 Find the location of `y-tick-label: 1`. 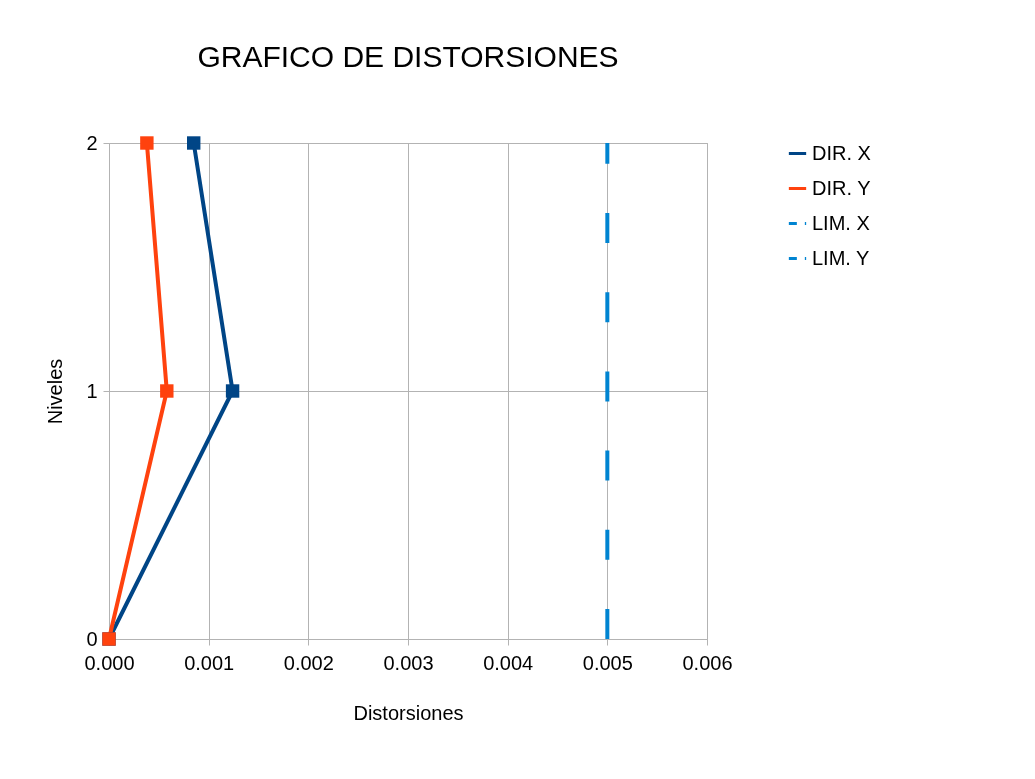

y-tick-label: 1 is located at coordinates (92, 390).